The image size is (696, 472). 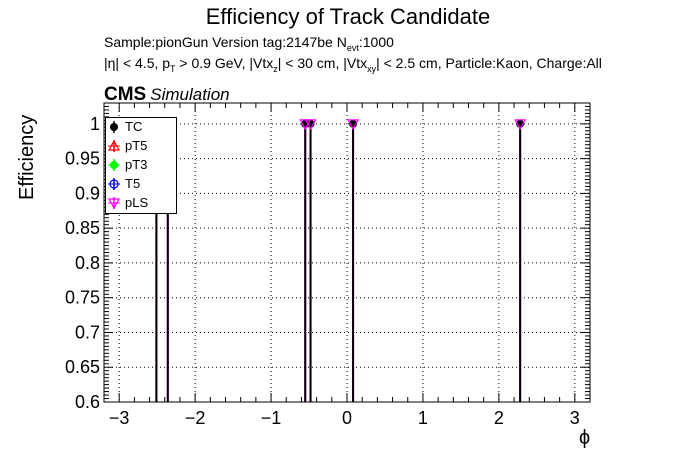 What do you see at coordinates (119, 418) in the screenshot?
I see `x-tick-label-0: −3` at bounding box center [119, 418].